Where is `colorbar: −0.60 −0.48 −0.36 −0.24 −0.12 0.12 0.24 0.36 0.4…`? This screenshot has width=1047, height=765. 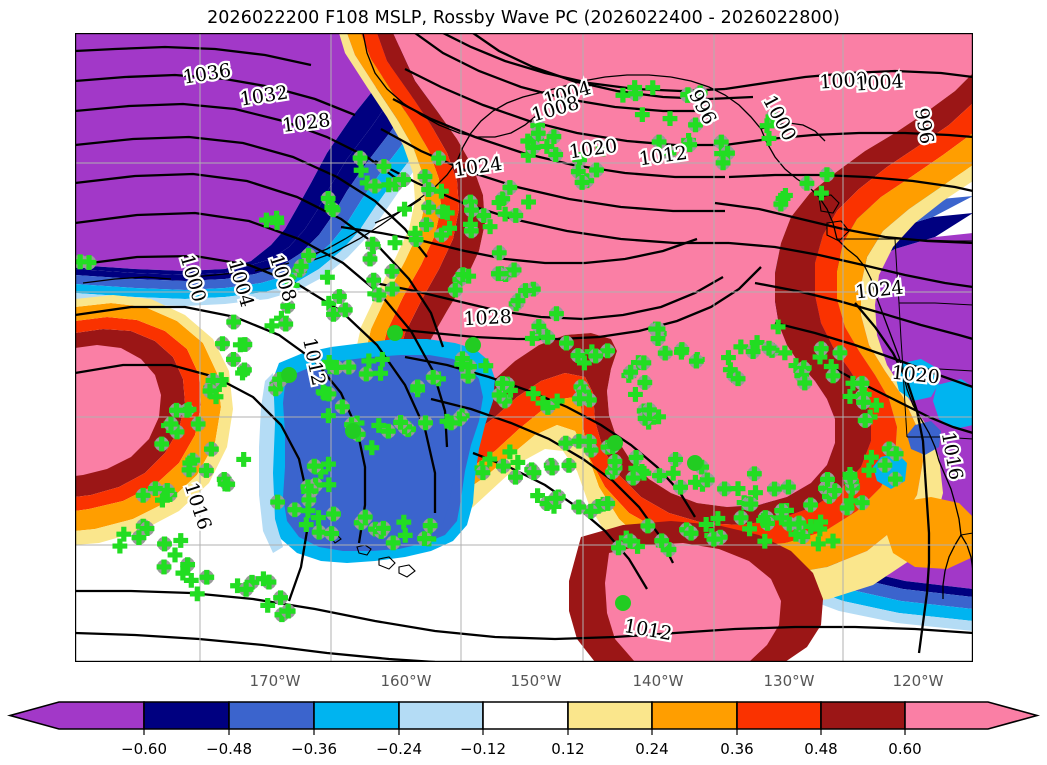 colorbar: −0.60 −0.48 −0.36 −0.24 −0.12 0.12 0.24 0.36 0.4… is located at coordinates (523, 731).